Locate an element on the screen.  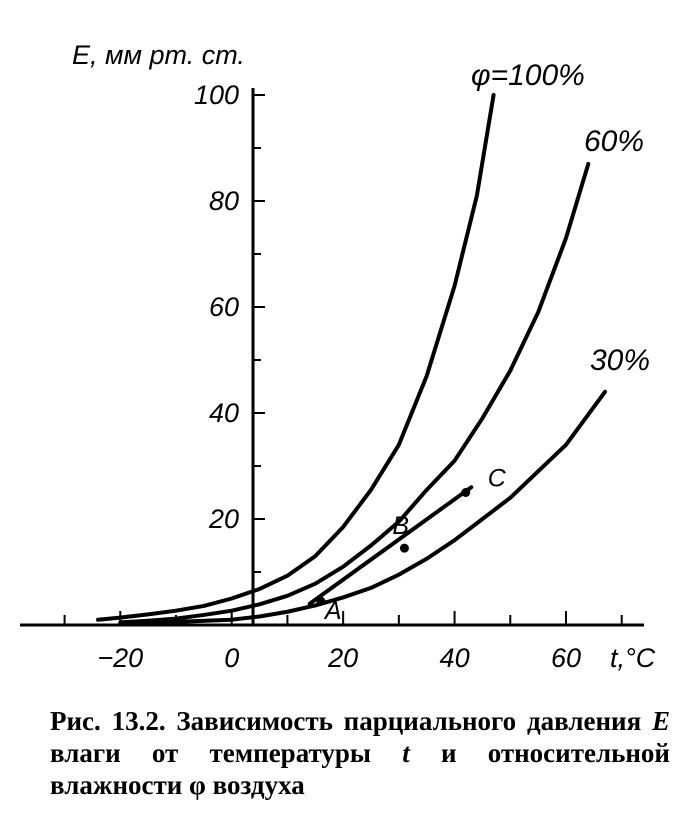
caption-part2: влаги от температуры is located at coordinates (211, 753).